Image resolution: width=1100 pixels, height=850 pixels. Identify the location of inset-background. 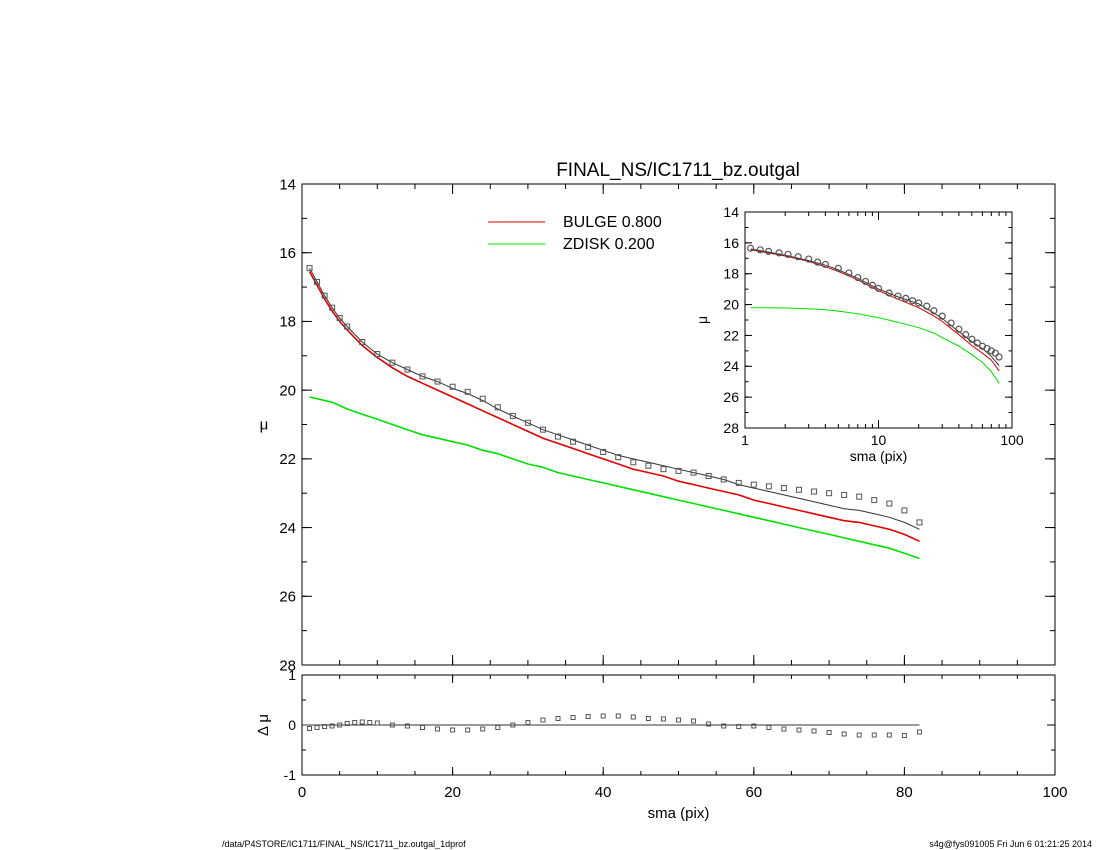
(878, 320).